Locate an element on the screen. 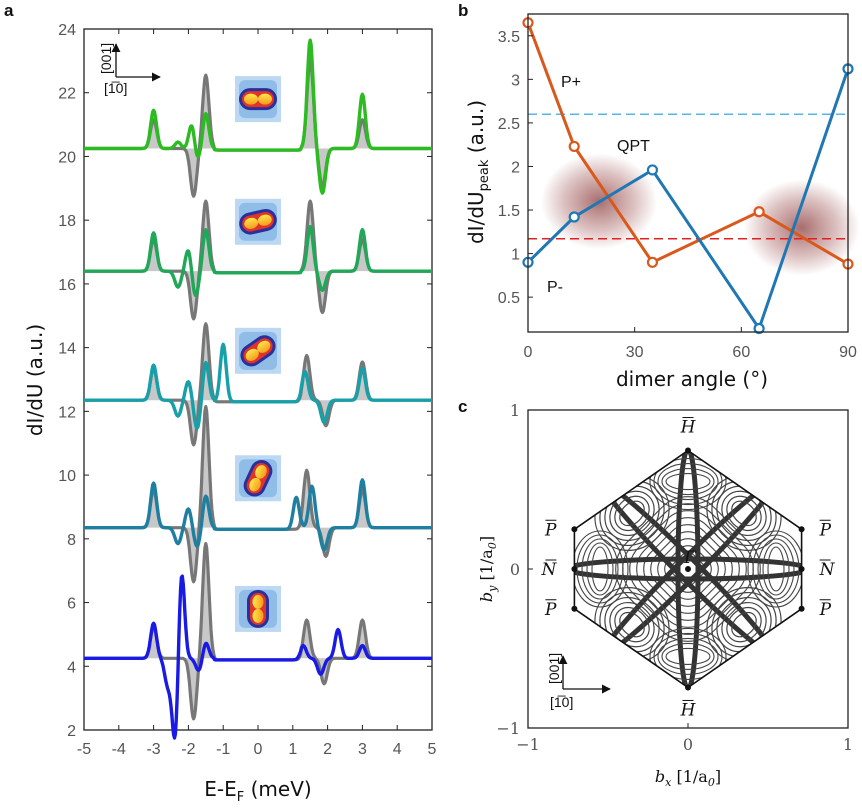 This screenshot has width=862, height=810. x-tick-label: 60 is located at coordinates (741, 352).